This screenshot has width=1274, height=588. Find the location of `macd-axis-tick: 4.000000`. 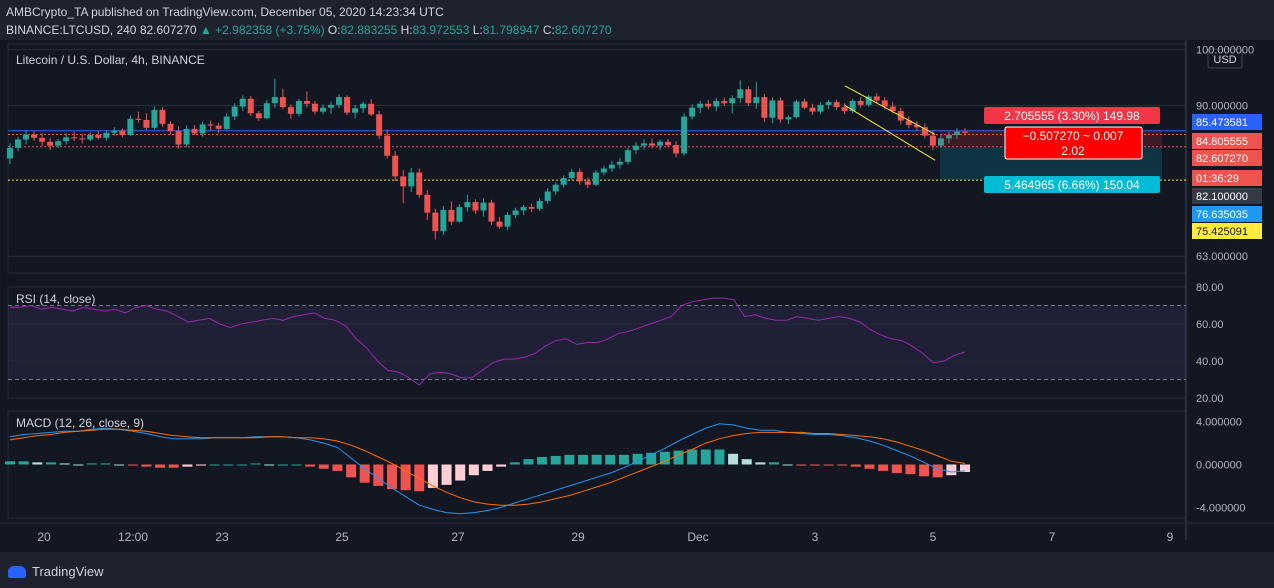

macd-axis-tick: 4.000000 is located at coordinates (1219, 423).